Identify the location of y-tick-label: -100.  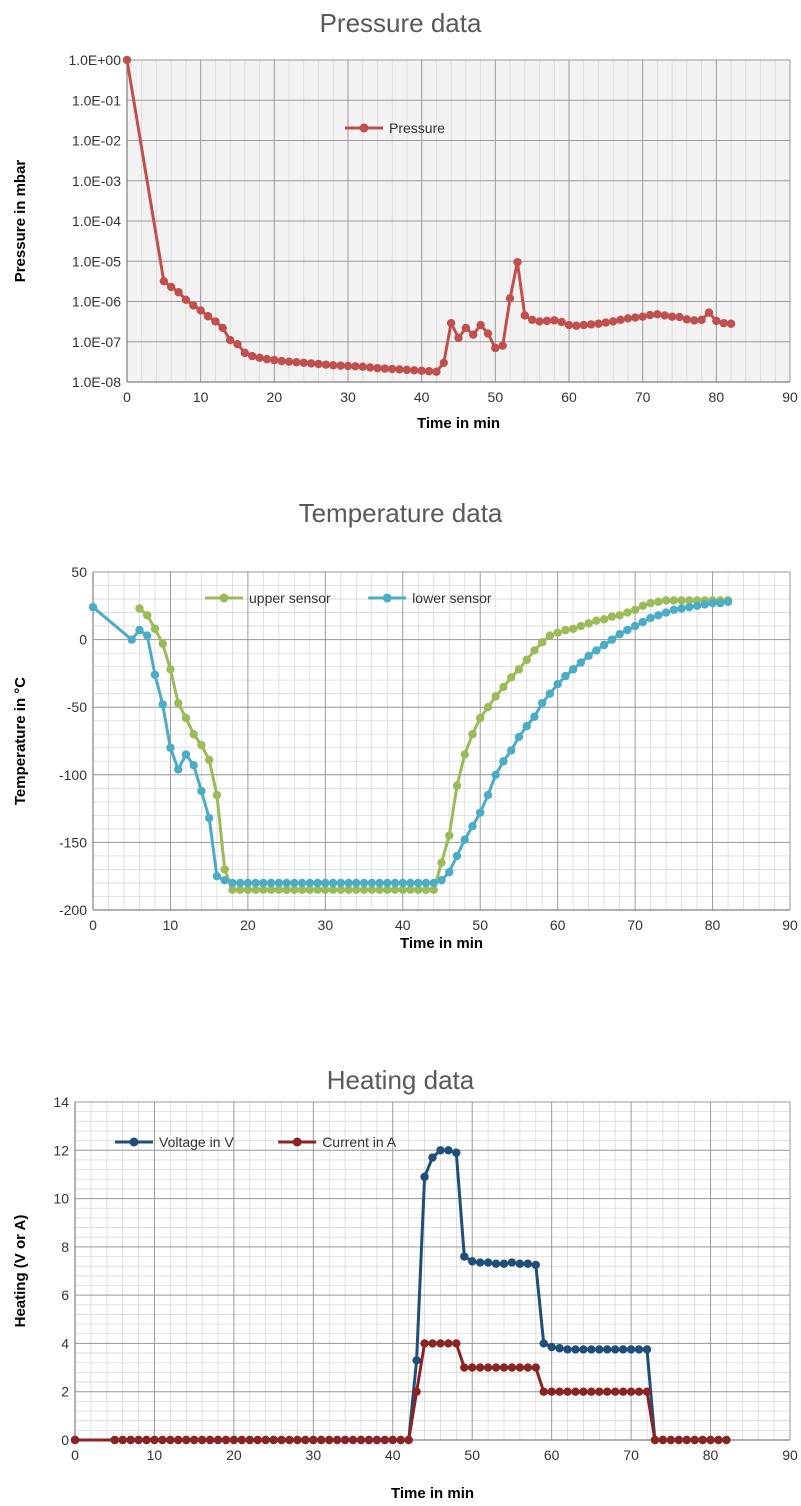
(73, 775).